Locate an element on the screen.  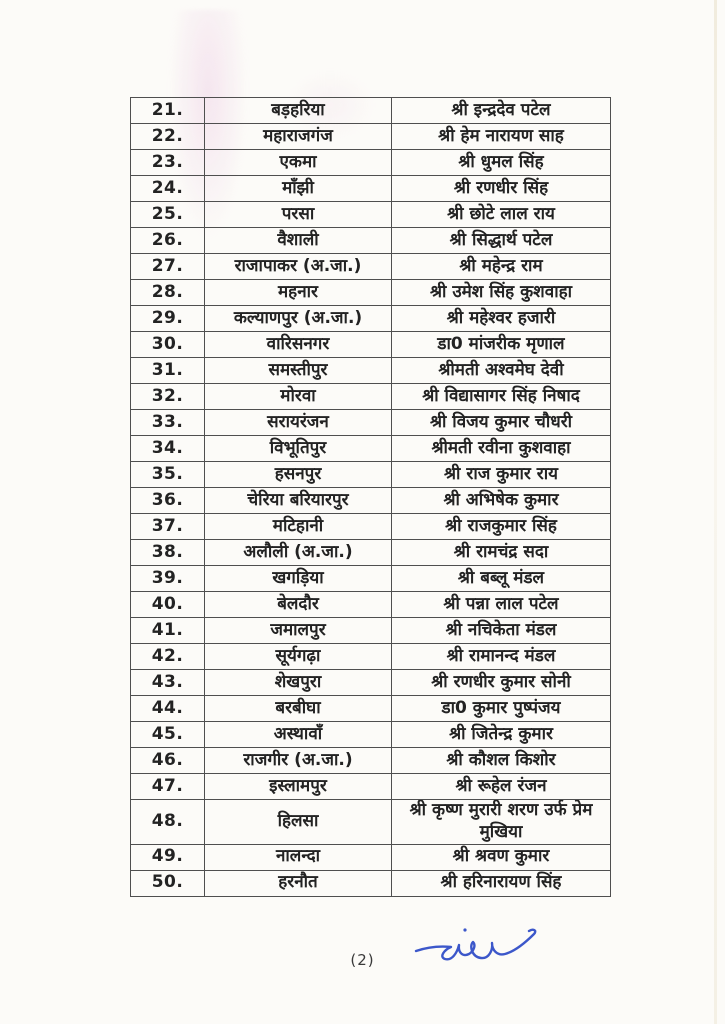
candidate-cell: श्री हरिनारायण सिंह is located at coordinates (501, 883).